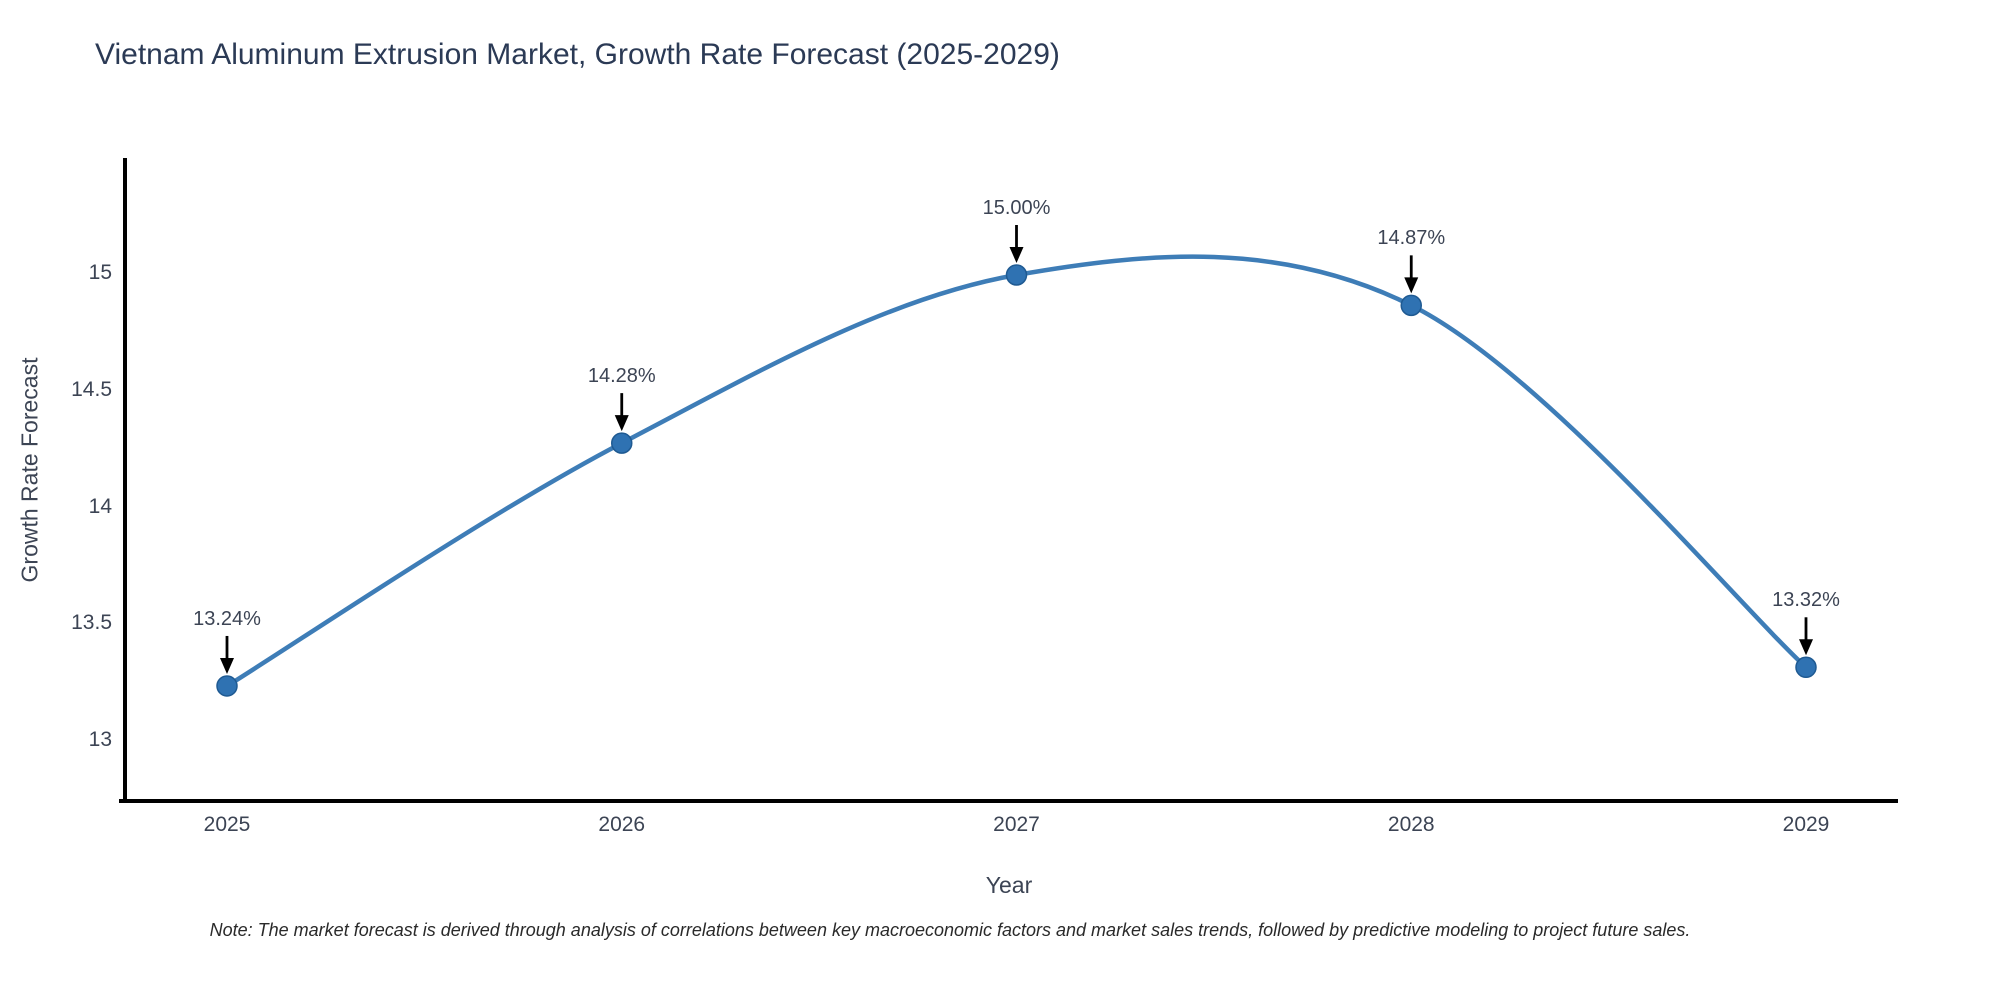 The image size is (2000, 1000). Describe the element at coordinates (622, 443) in the screenshot. I see `data-point-2026` at that location.